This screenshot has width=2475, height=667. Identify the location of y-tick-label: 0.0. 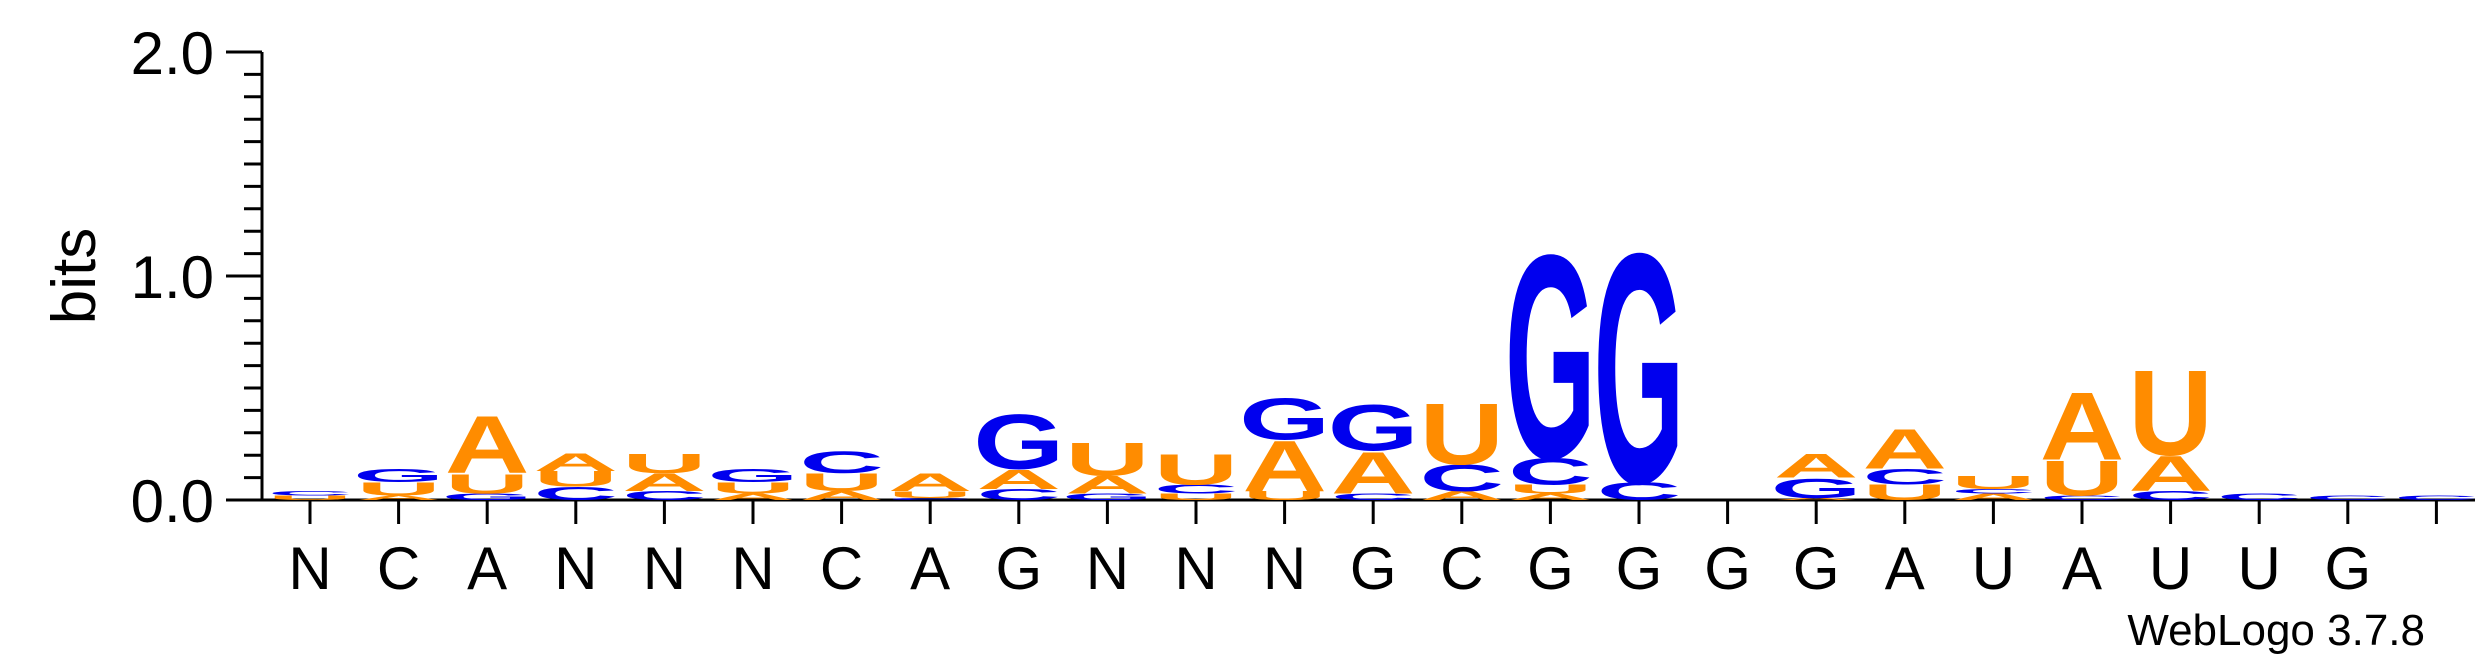
(172, 501).